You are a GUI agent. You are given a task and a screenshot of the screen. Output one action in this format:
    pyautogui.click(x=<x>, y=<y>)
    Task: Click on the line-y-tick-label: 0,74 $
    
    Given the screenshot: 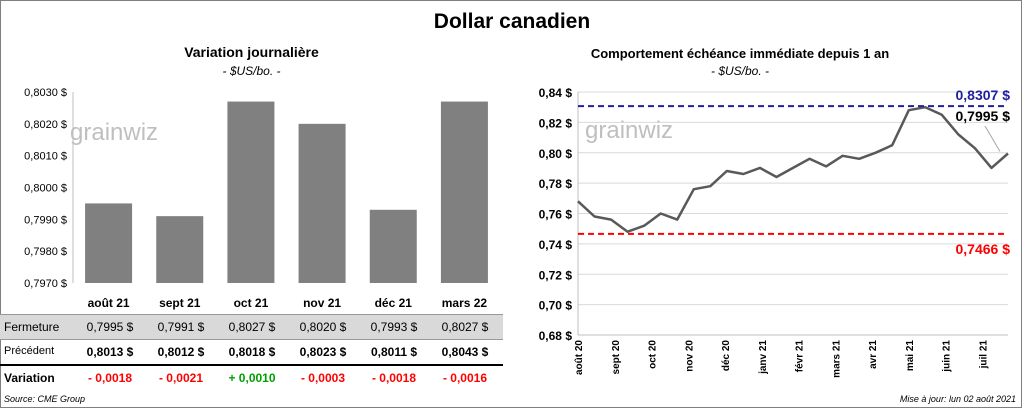 What is the action you would take?
    pyautogui.click(x=556, y=245)
    